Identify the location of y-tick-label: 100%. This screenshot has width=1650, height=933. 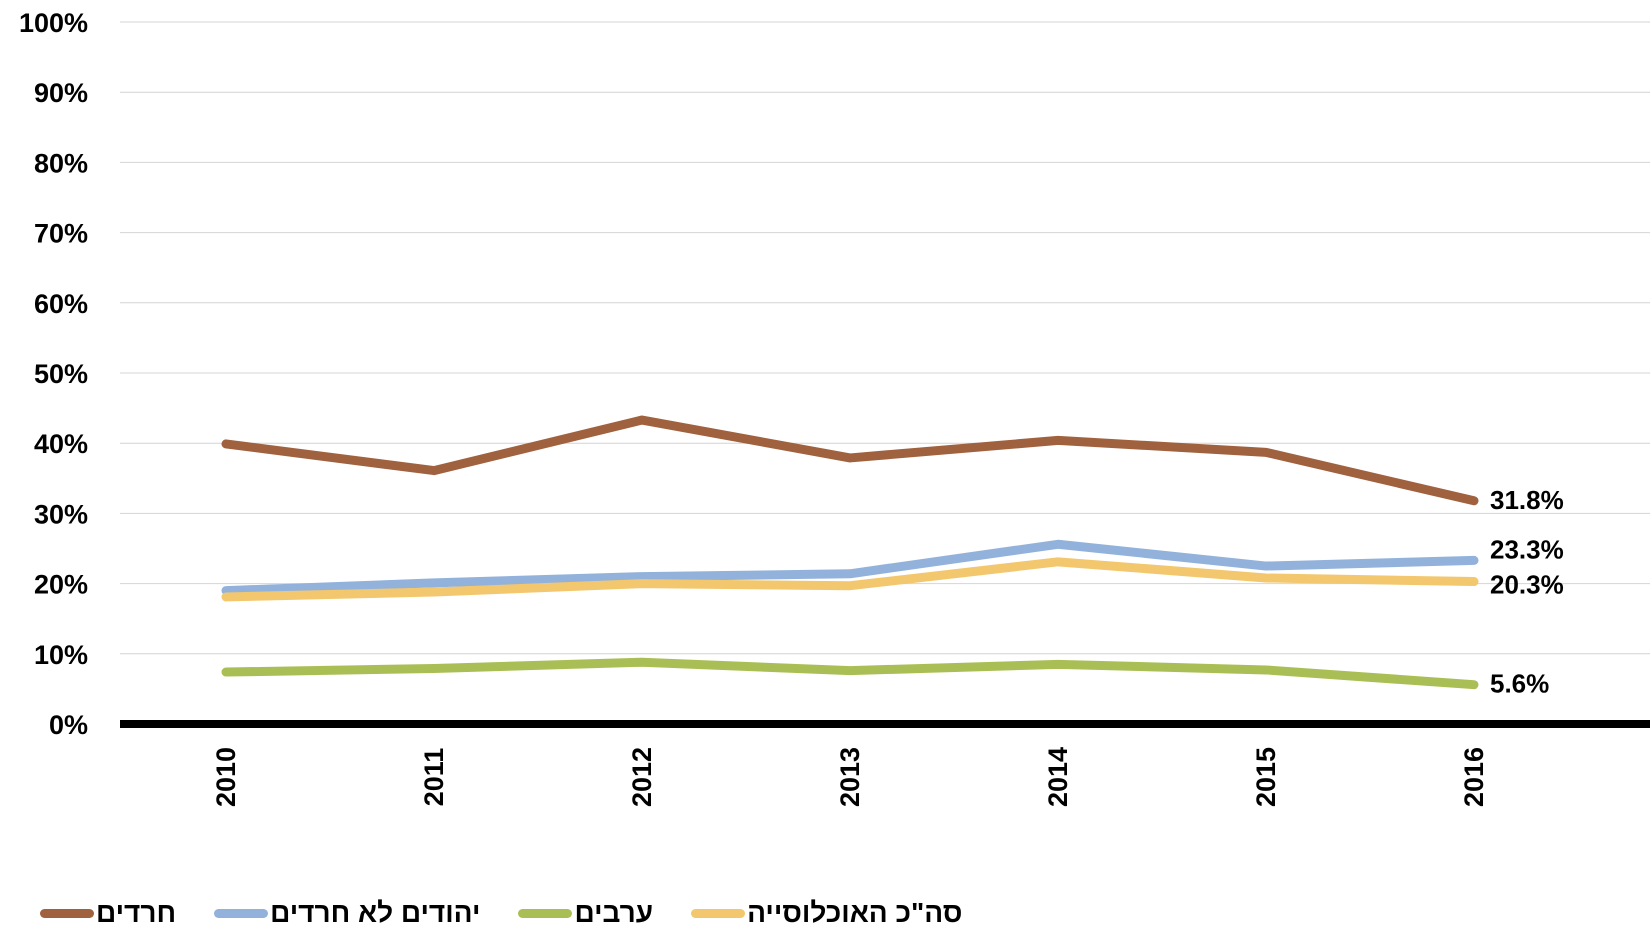
(53, 23).